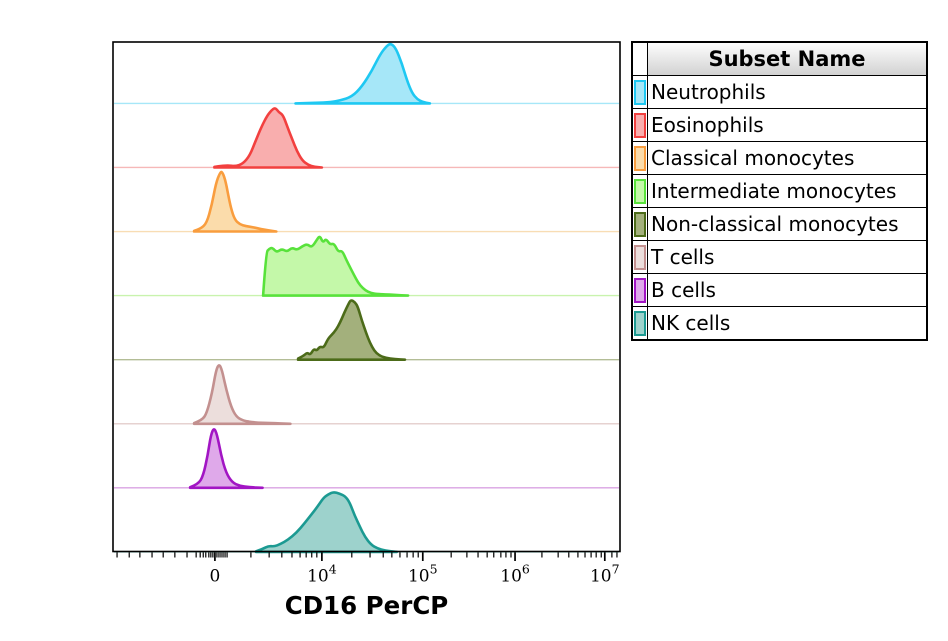 The image size is (948, 641). Describe the element at coordinates (683, 257) in the screenshot. I see `legend-label-t-cells: T cells` at that location.